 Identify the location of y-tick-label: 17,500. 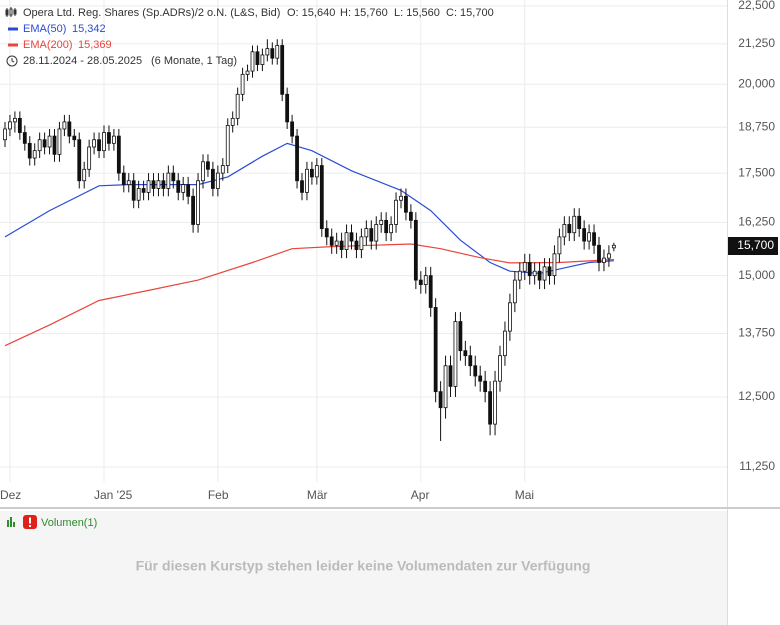
(756, 172).